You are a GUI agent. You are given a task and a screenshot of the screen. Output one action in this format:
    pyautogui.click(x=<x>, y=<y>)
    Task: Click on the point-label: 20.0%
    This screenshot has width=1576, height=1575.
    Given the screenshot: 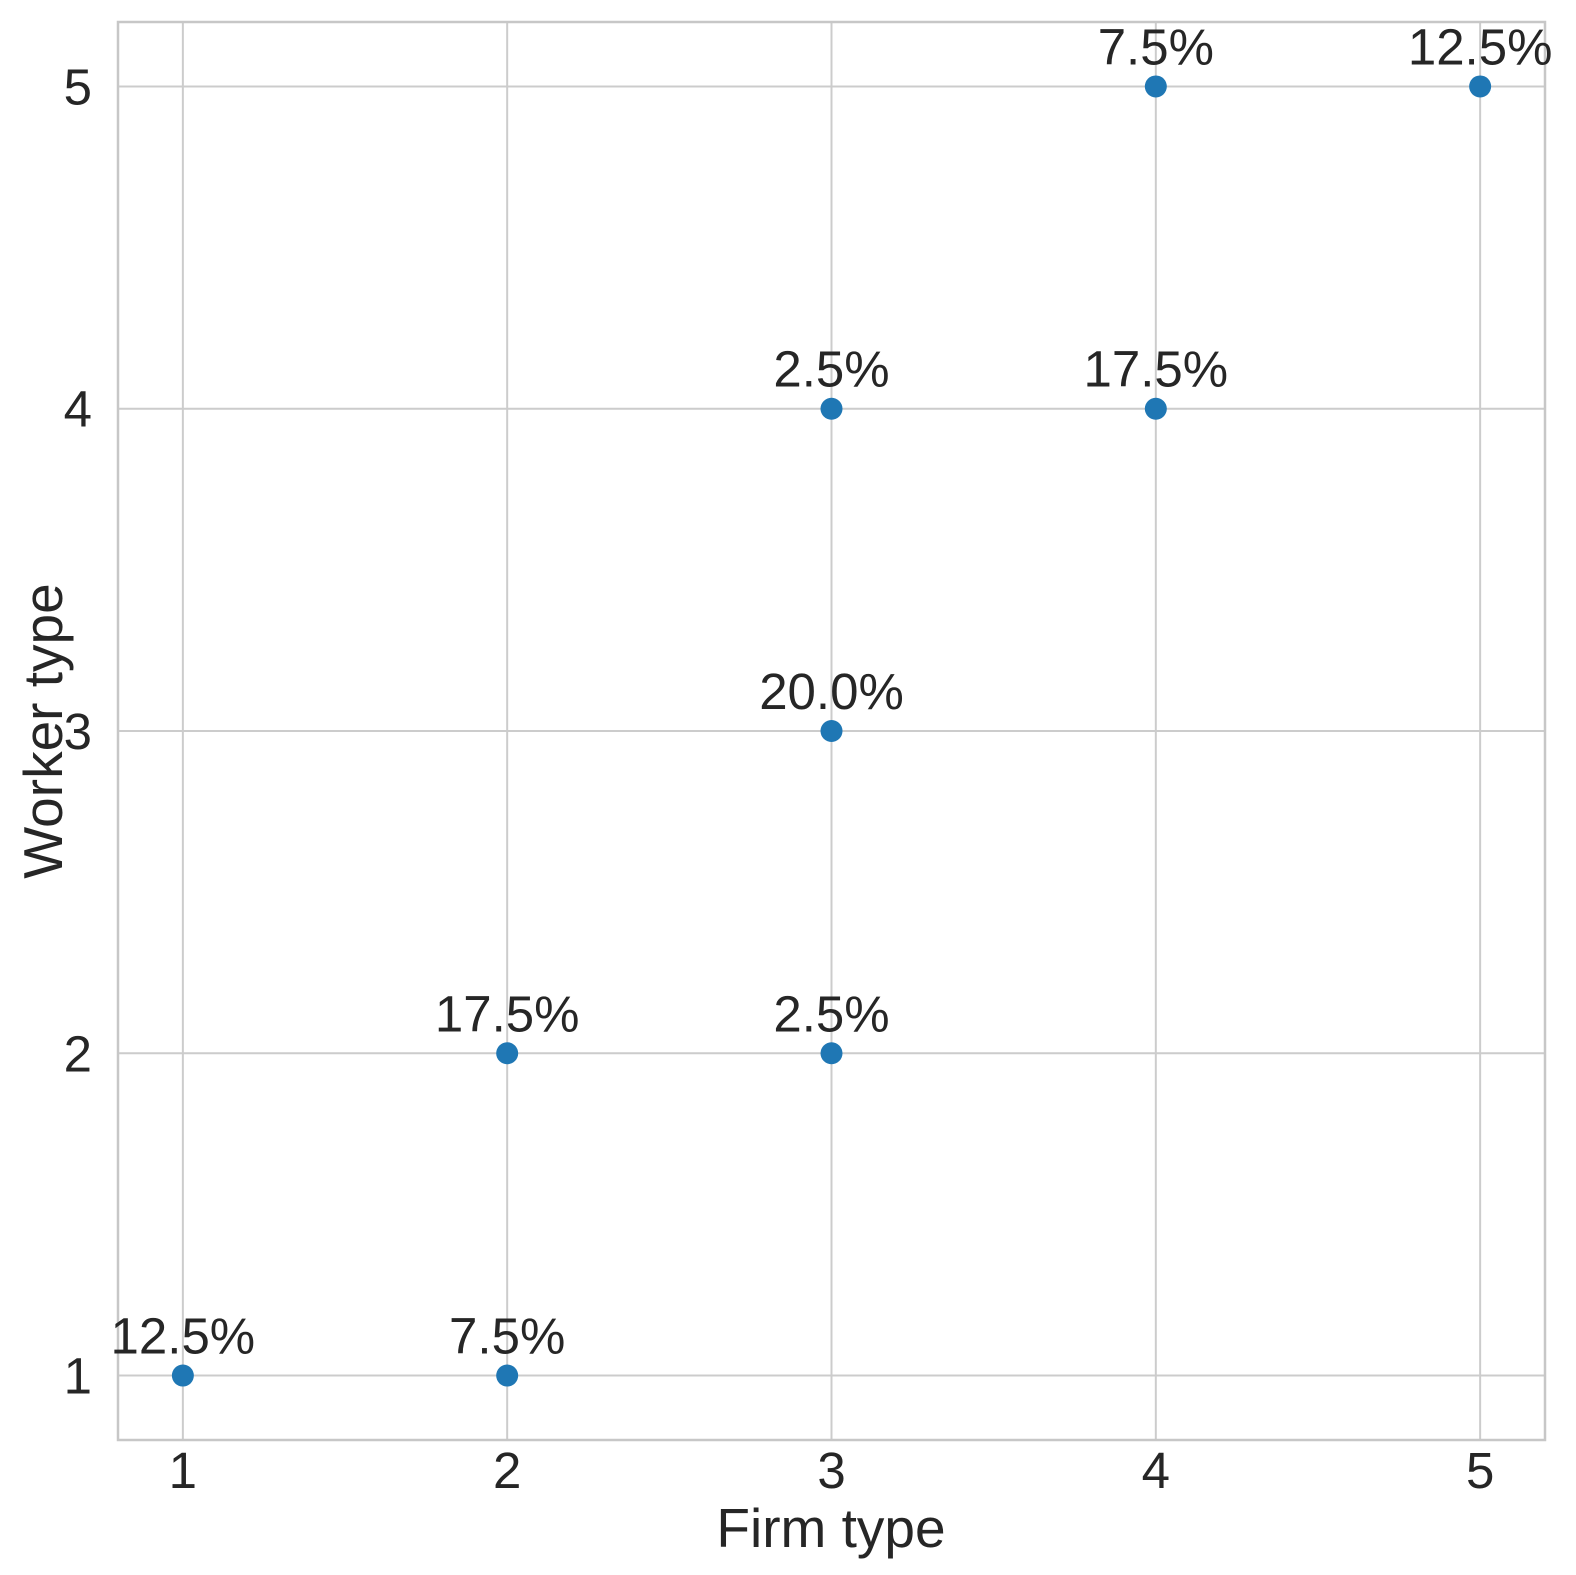 What is the action you would take?
    pyautogui.click(x=831, y=691)
    